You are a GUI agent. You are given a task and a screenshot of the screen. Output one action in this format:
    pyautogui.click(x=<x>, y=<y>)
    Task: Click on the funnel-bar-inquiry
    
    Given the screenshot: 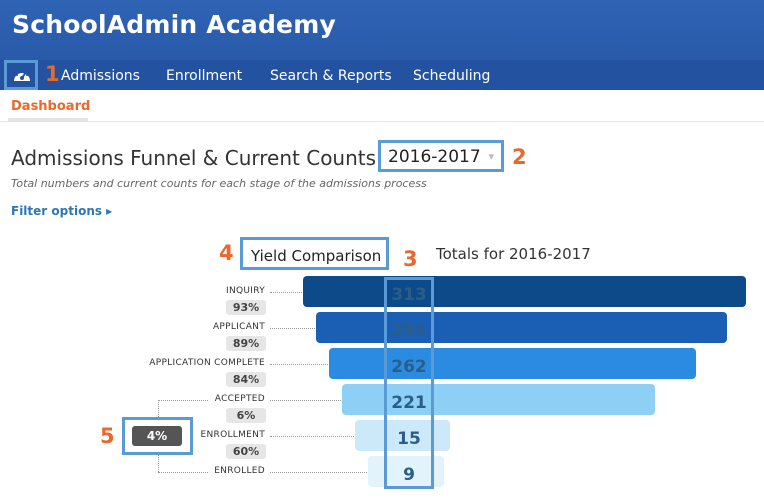 What is the action you would take?
    pyautogui.click(x=524, y=291)
    